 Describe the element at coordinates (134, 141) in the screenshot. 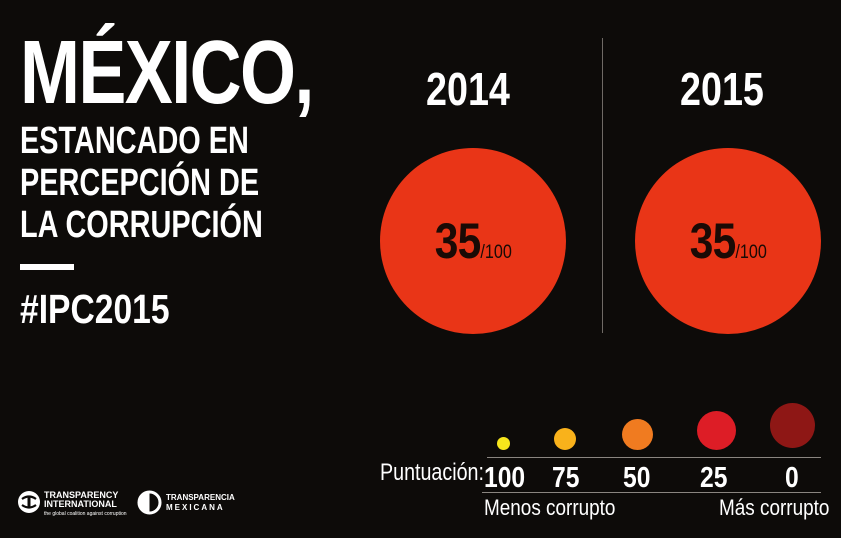

I see `subtitle-line-1: ESTANCADO EN` at that location.